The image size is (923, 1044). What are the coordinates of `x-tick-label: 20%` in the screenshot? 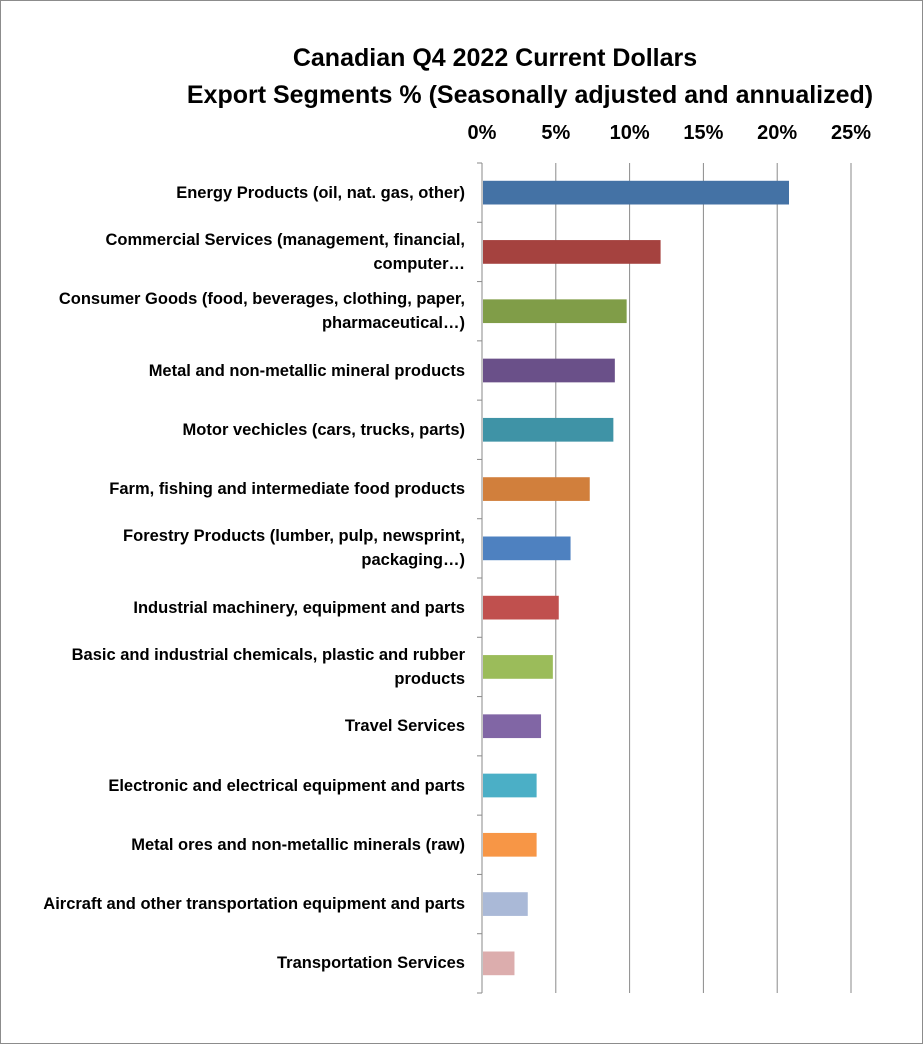 It's located at (777, 133).